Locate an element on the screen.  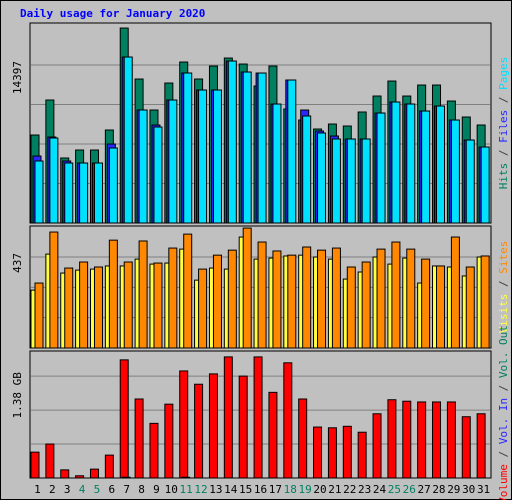
legend-entry: Sites is located at coordinates (503, 257).